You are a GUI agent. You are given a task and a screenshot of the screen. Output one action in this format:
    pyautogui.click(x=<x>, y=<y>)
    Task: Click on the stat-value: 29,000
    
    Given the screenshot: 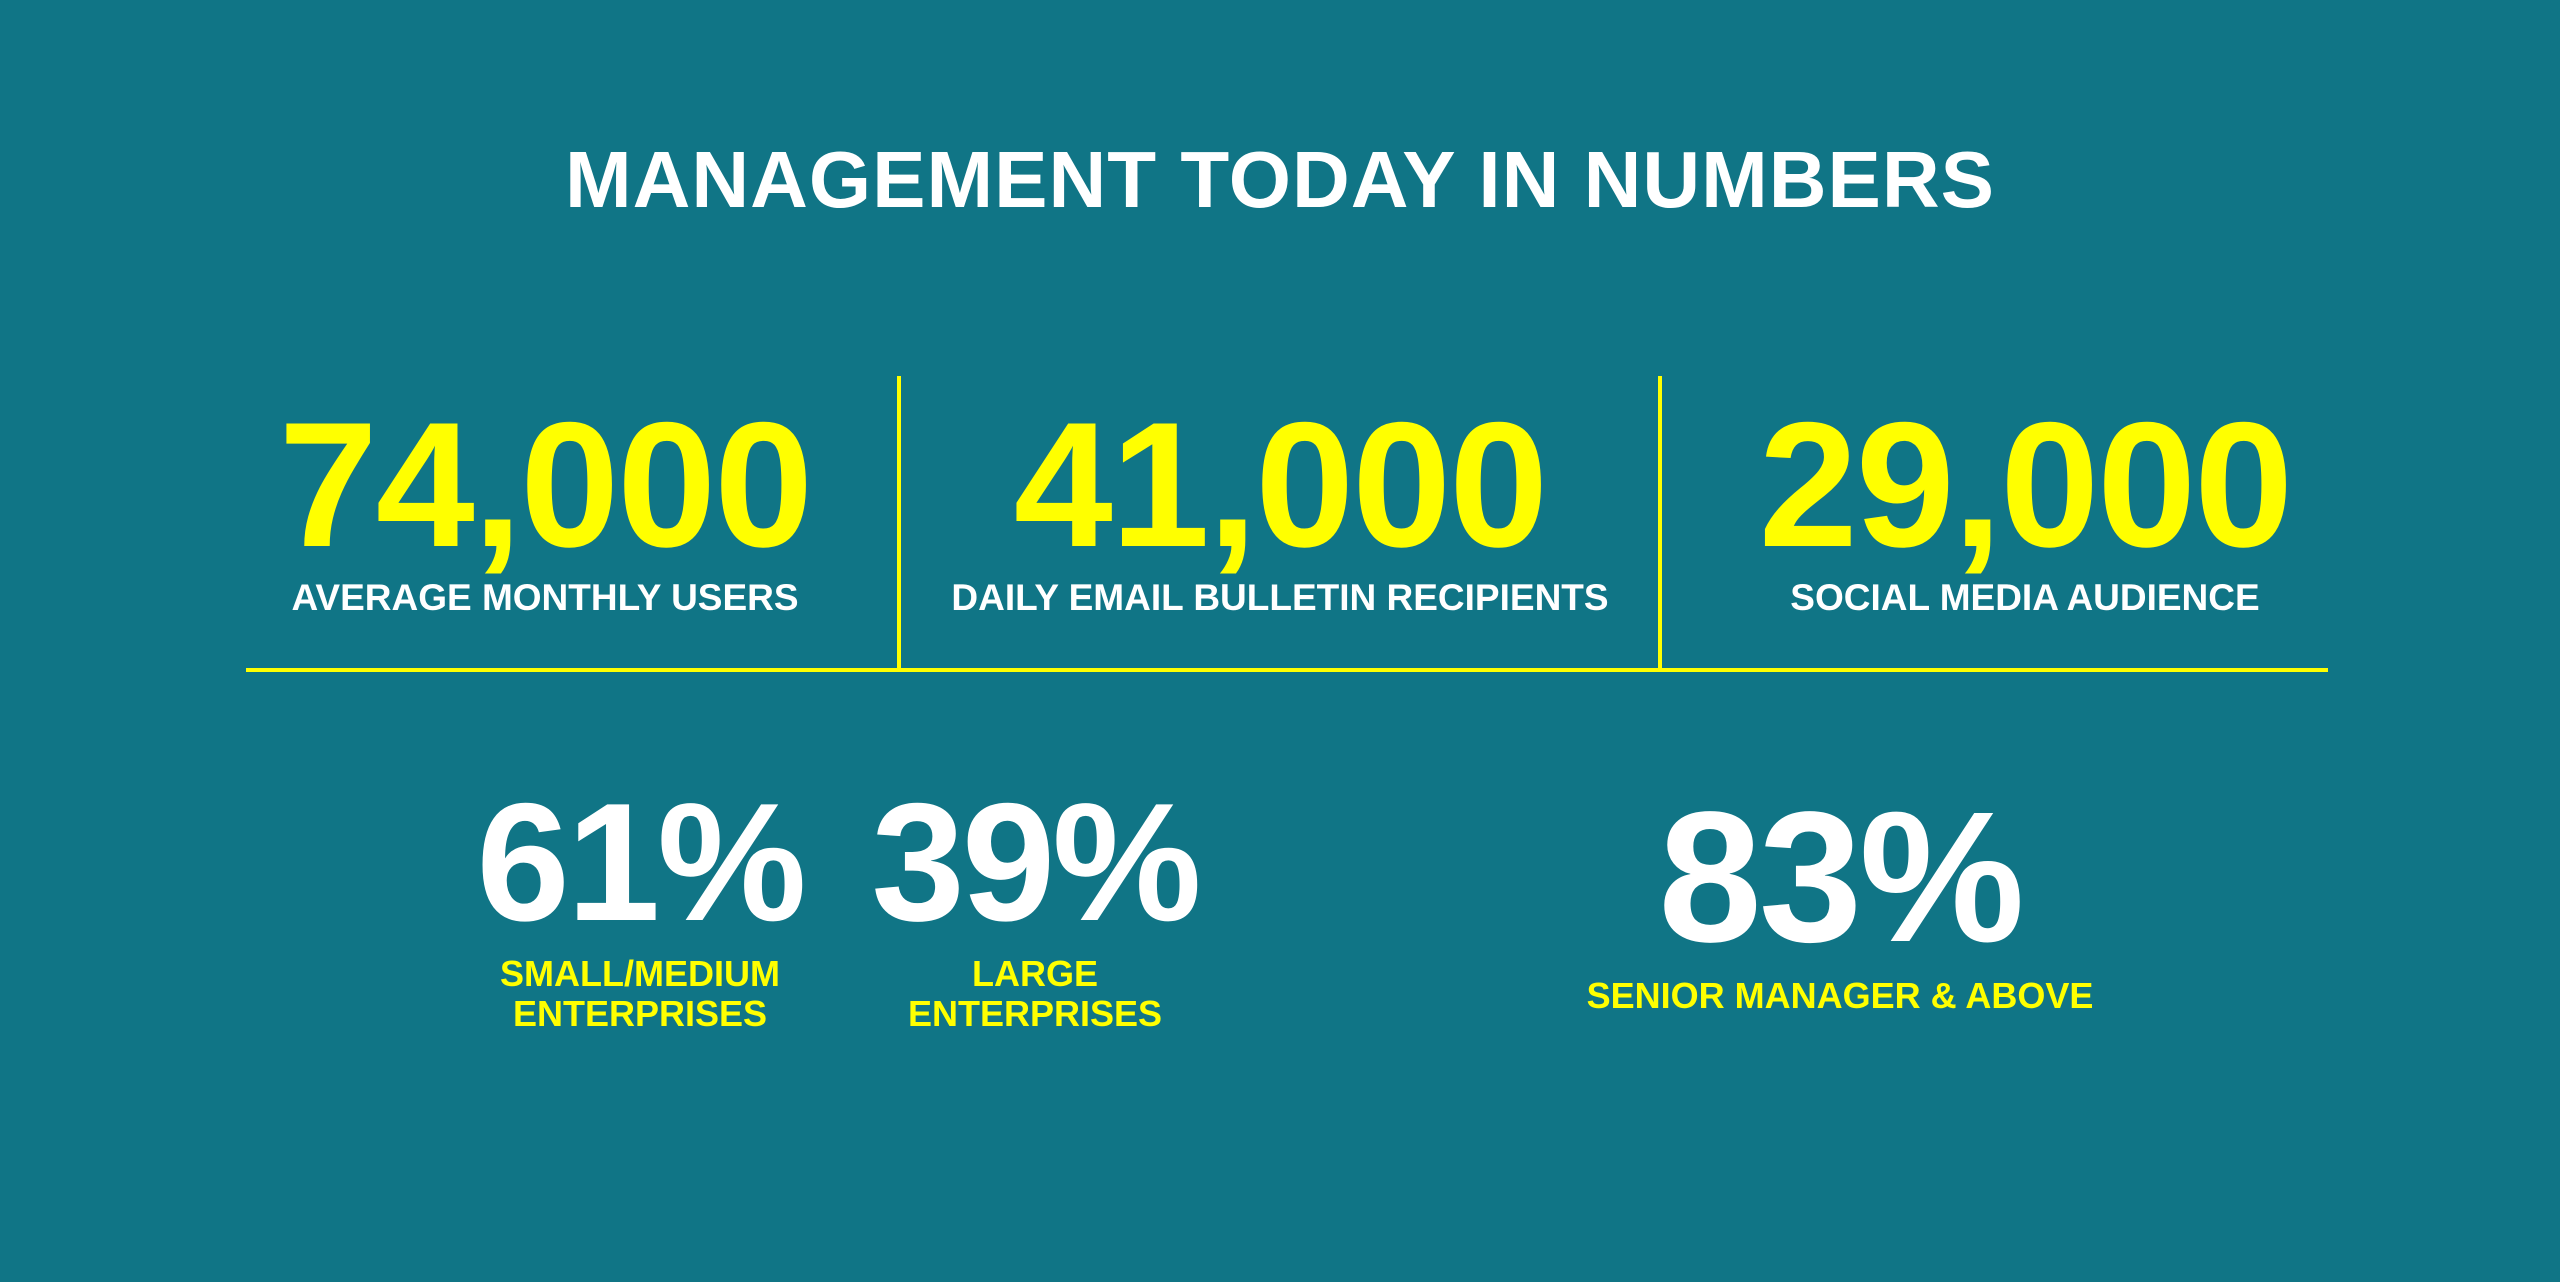 What is the action you would take?
    pyautogui.click(x=2025, y=484)
    